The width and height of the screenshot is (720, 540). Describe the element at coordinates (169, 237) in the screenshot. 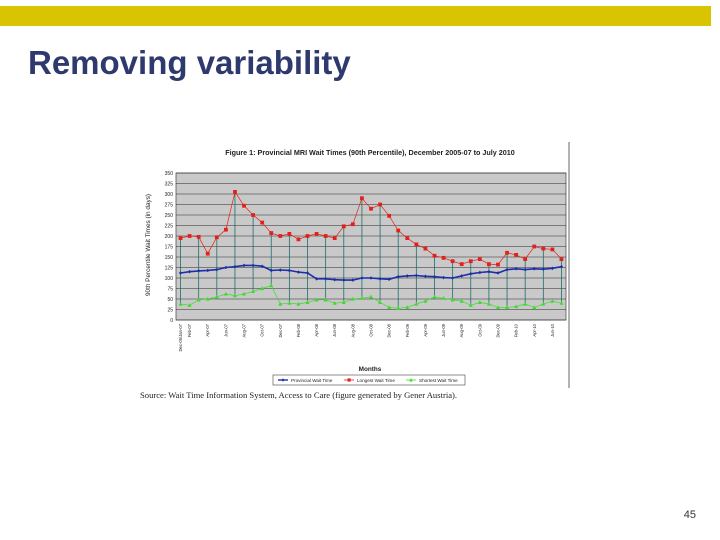

I see `y-tick-label: 200` at that location.